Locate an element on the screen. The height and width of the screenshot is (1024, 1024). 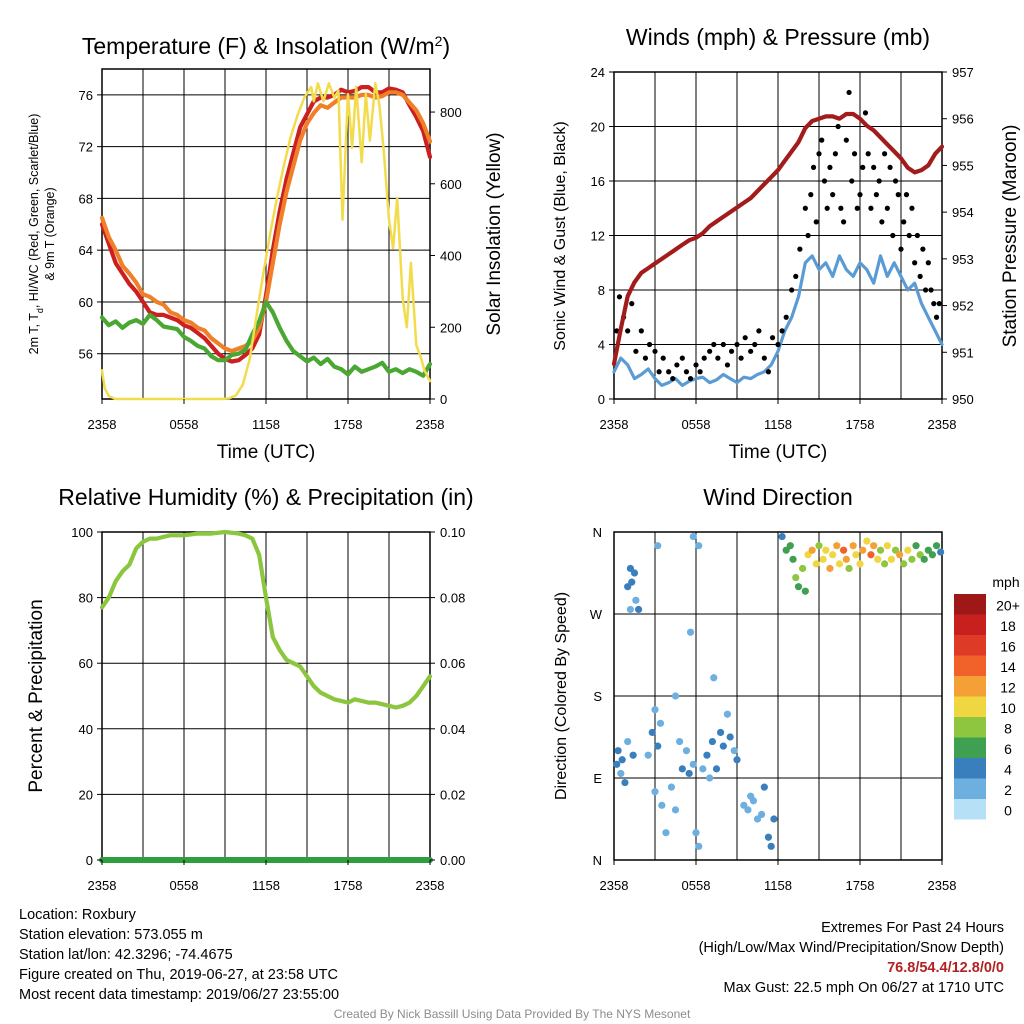
winds-x-tick-label: 1158 is located at coordinates (778, 424).